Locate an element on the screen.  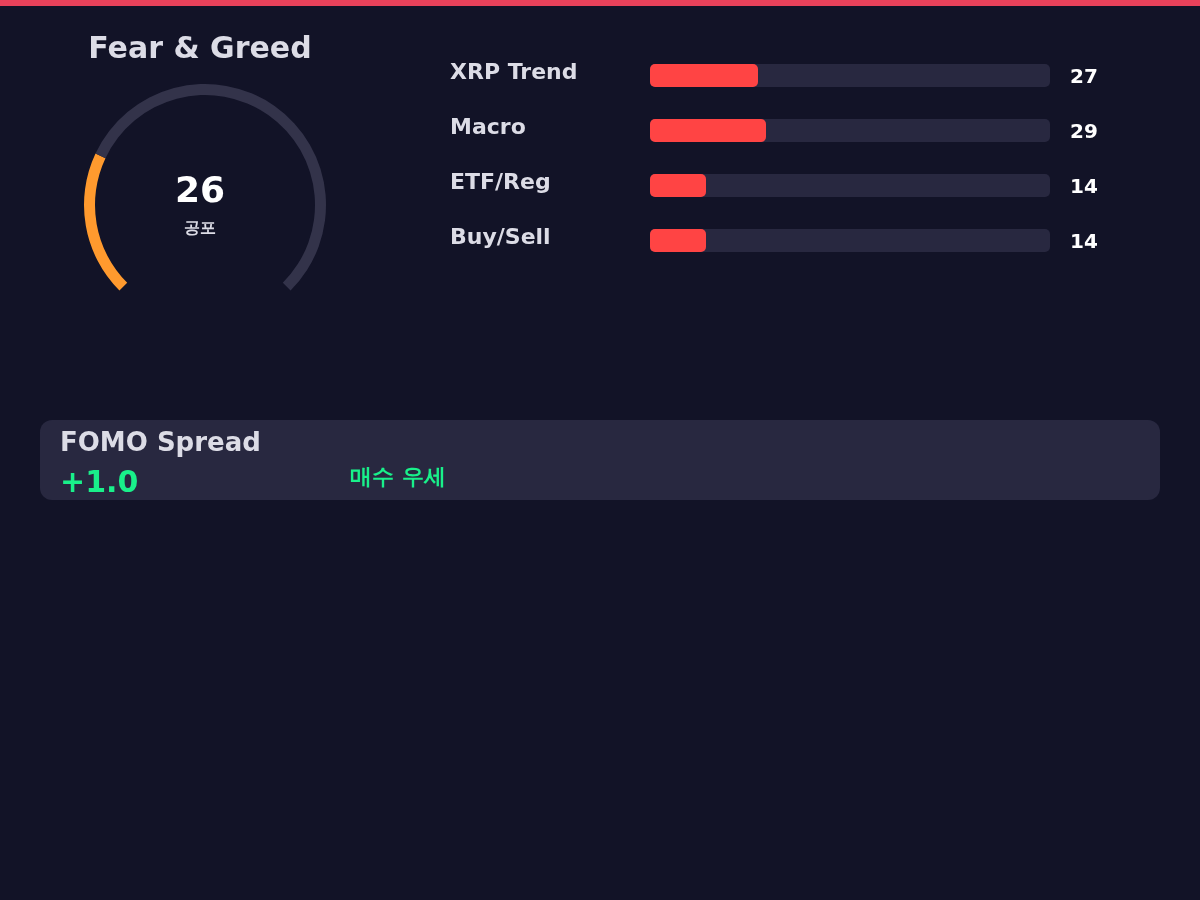
chart-title: Fear & Greed is located at coordinates (200, 48).